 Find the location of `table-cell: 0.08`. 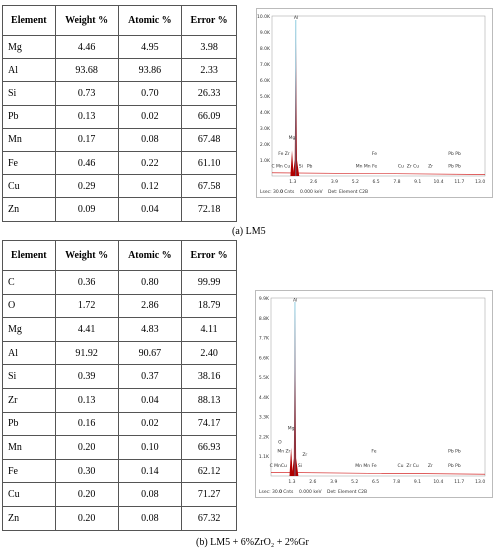

table-cell: 0.08 is located at coordinates (150, 494).